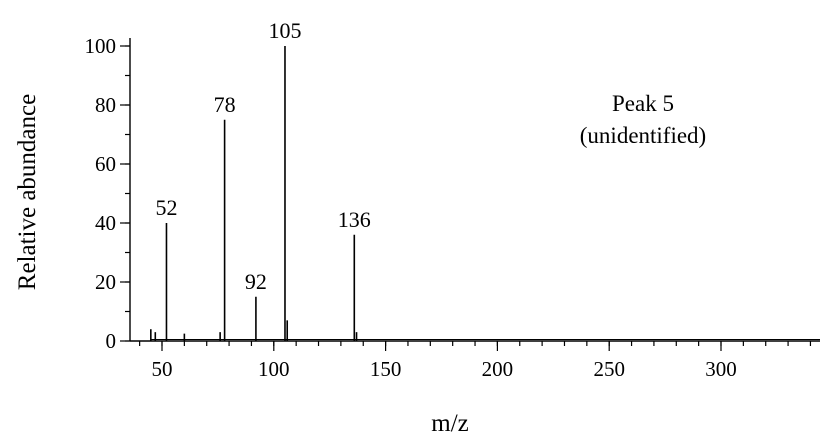  Describe the element at coordinates (27, 192) in the screenshot. I see `y-axis-title: Relative abundance` at that location.